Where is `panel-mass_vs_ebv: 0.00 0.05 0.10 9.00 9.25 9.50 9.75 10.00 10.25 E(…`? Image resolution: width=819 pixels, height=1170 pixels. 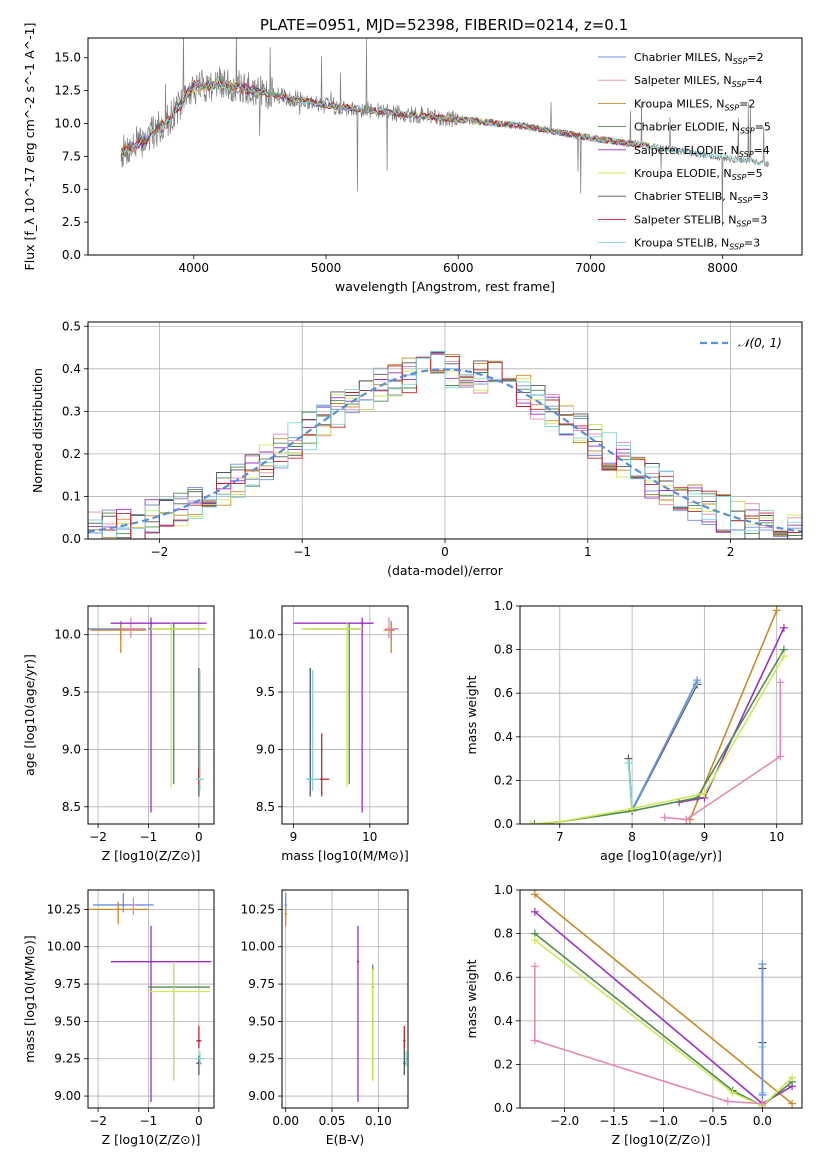 panel-mass_vs_ebv: 0.00 0.05 0.10 9.00 9.25 9.50 9.75 10.00 10.25 E(… is located at coordinates (325, 1018).